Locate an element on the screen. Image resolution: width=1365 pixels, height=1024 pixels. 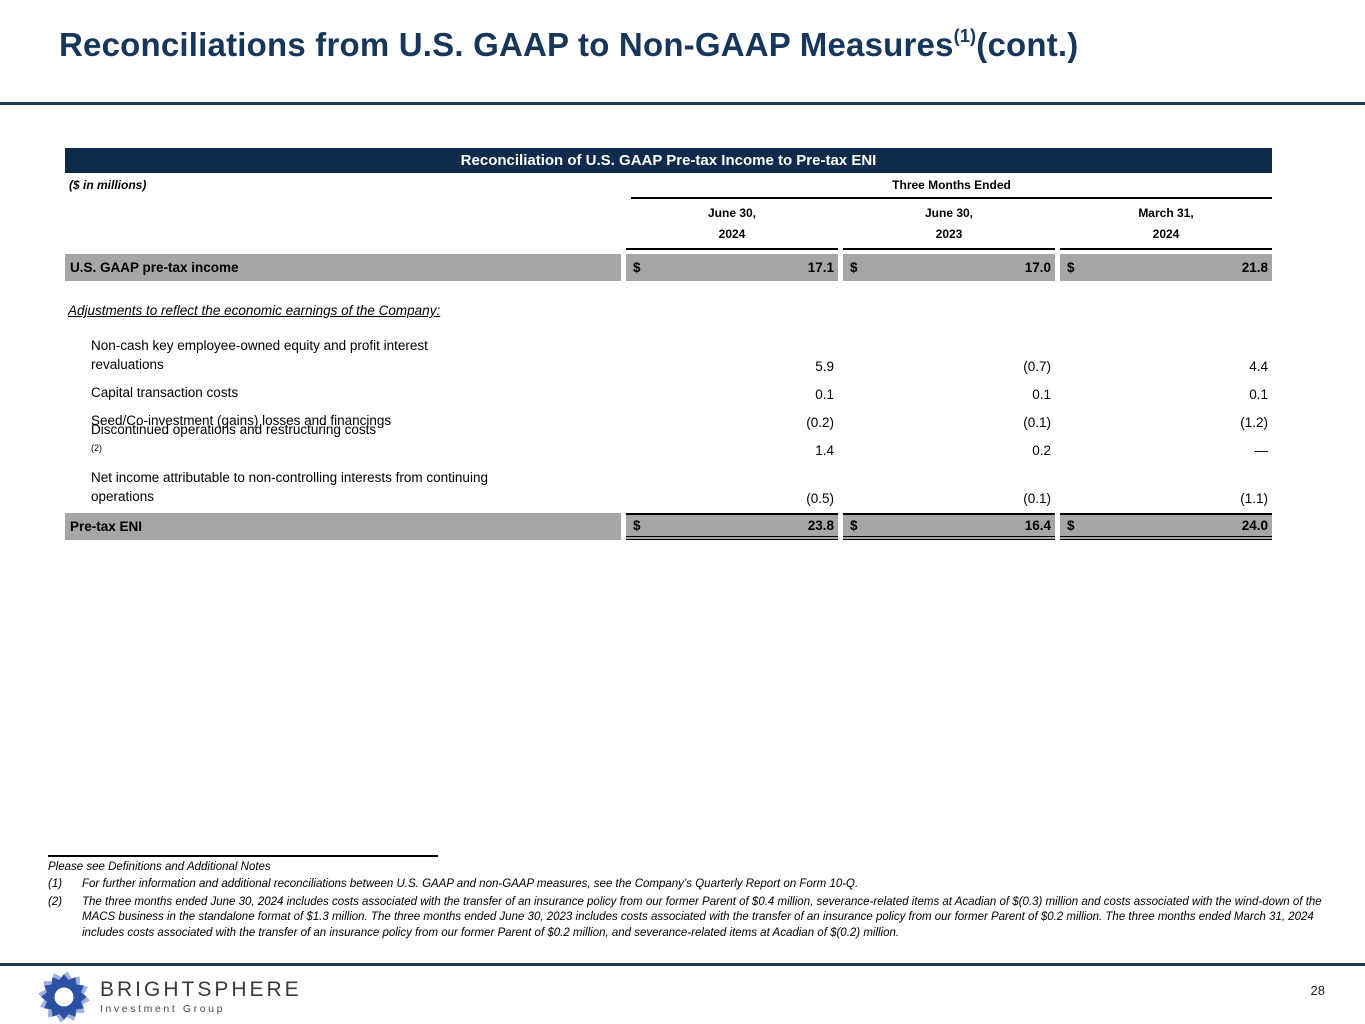
column-header-line1: March 31, is located at coordinates (1166, 213).